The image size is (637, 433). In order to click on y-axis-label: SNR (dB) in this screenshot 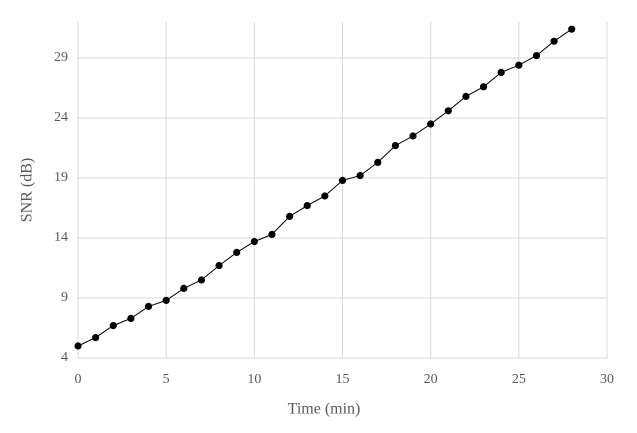, I will do `click(27, 190)`.